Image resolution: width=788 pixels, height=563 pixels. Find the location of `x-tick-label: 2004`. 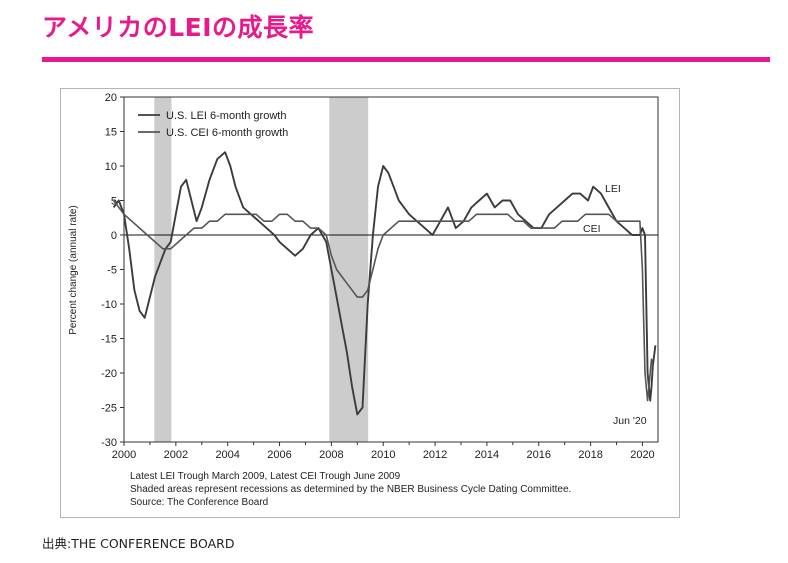

x-tick-label: 2004 is located at coordinates (227, 455).